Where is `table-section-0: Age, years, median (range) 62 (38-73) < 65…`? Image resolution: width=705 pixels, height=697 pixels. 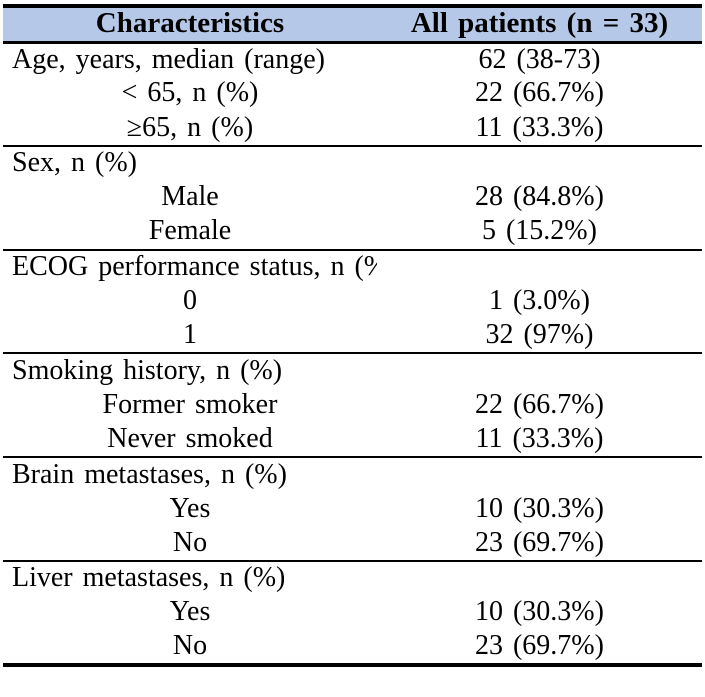 table-section-0: Age, years, median (range) 62 (38-73) < 65… is located at coordinates (352, 94).